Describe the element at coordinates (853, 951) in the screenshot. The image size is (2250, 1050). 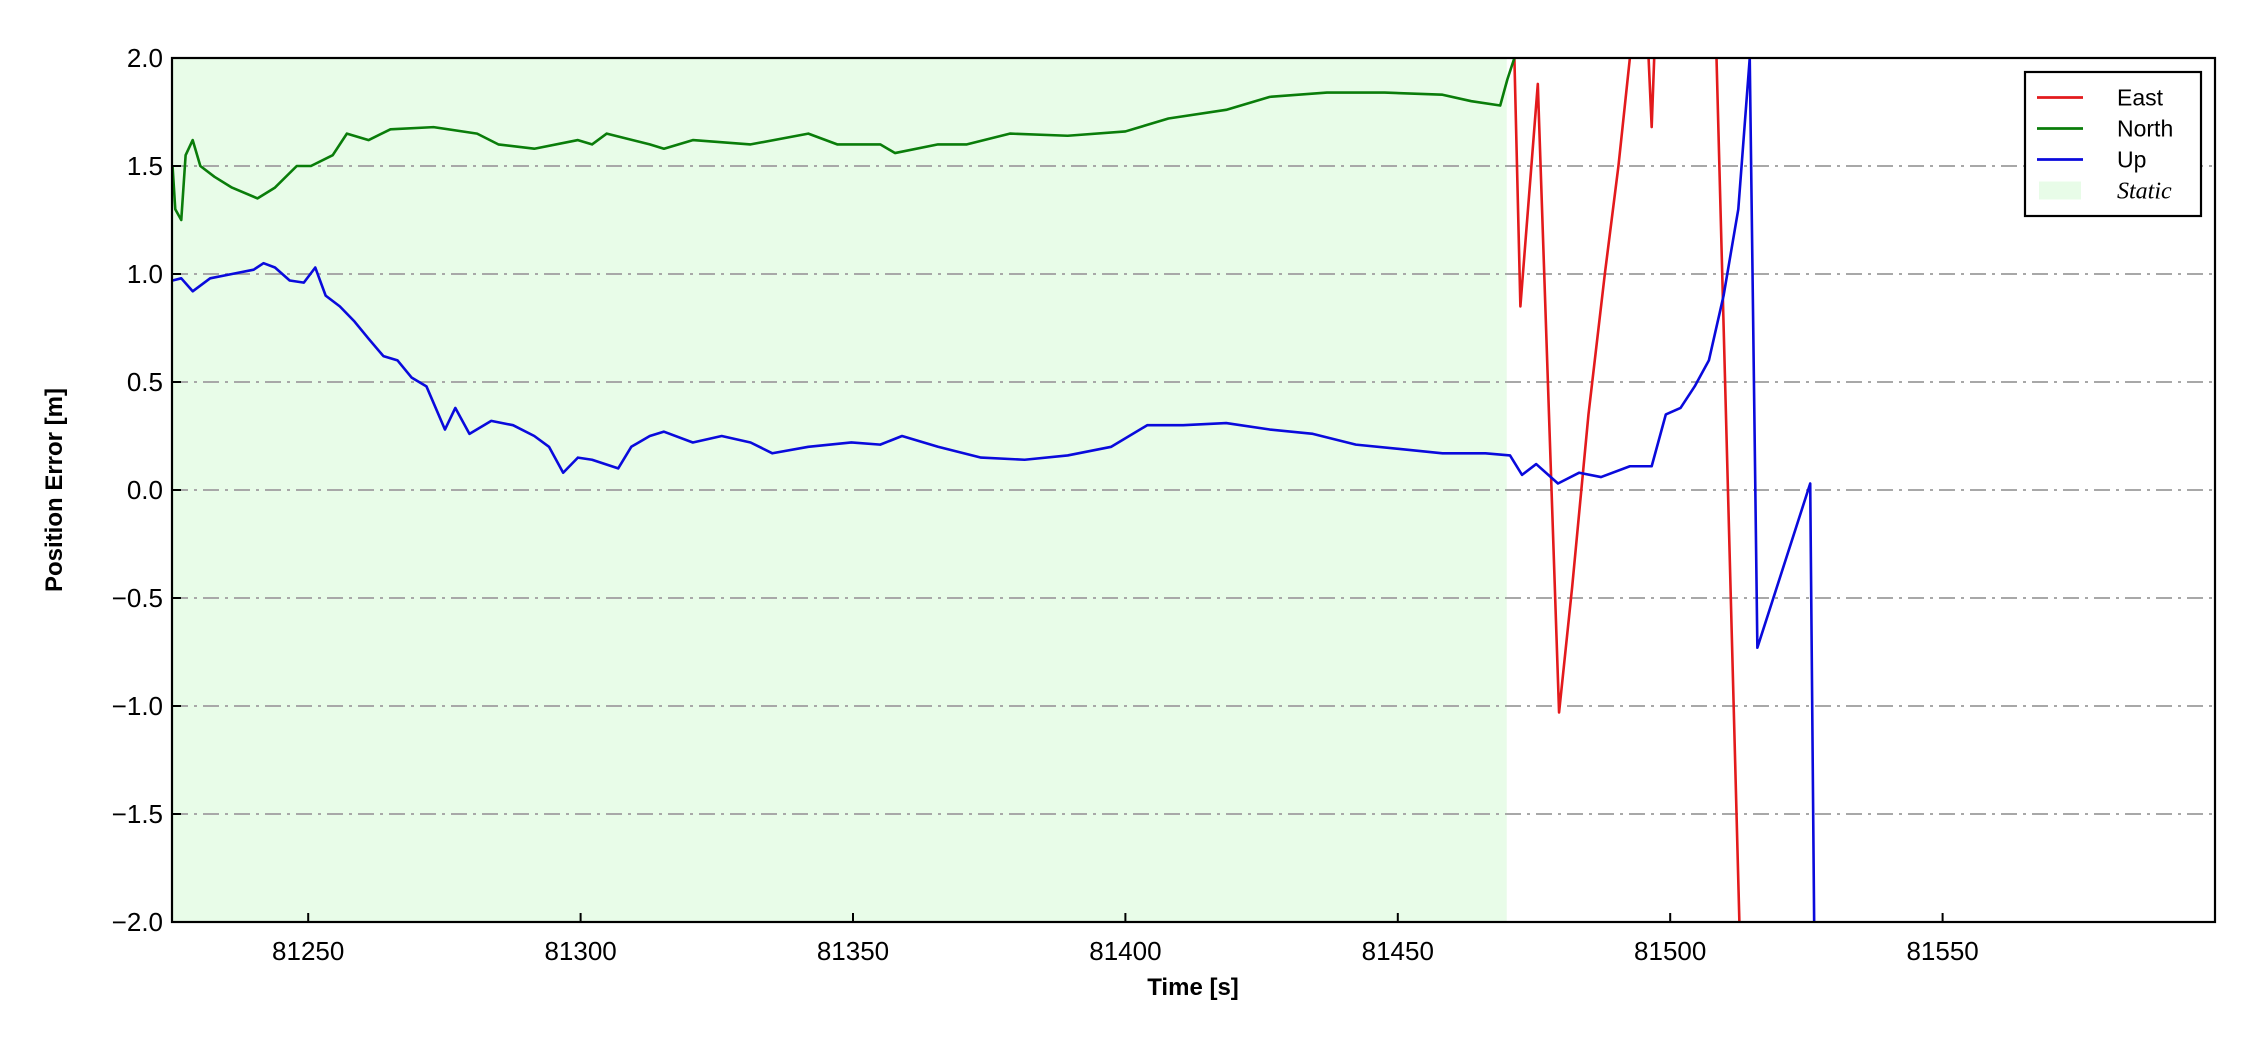
I see `x-tick-label: 81350` at that location.